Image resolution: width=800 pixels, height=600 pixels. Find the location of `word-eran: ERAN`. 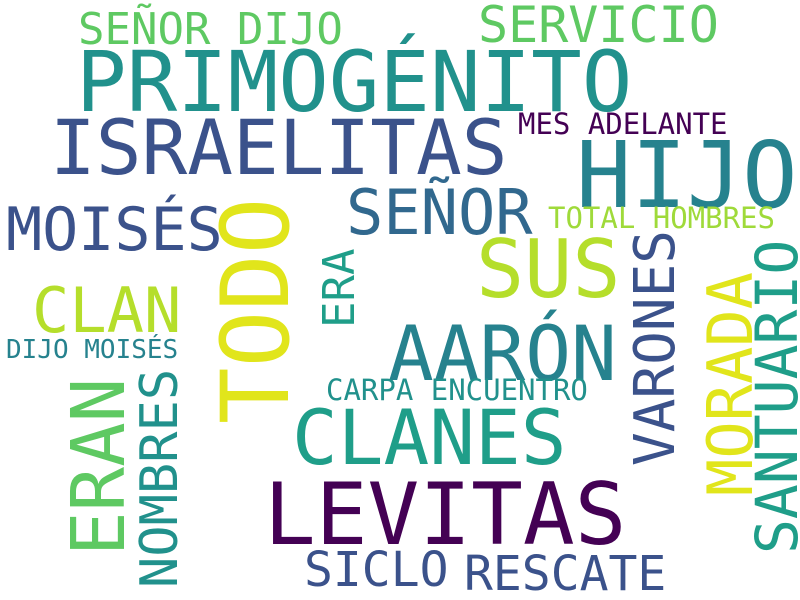

word-eran: ERAN is located at coordinates (99, 466).